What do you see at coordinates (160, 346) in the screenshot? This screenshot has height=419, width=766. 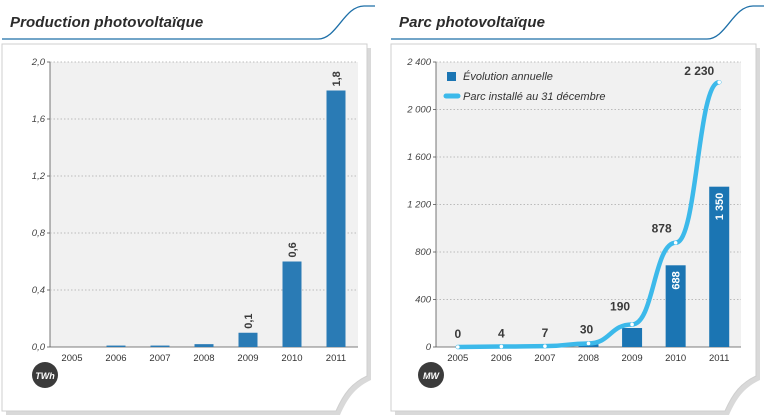 I see `bar-2007` at bounding box center [160, 346].